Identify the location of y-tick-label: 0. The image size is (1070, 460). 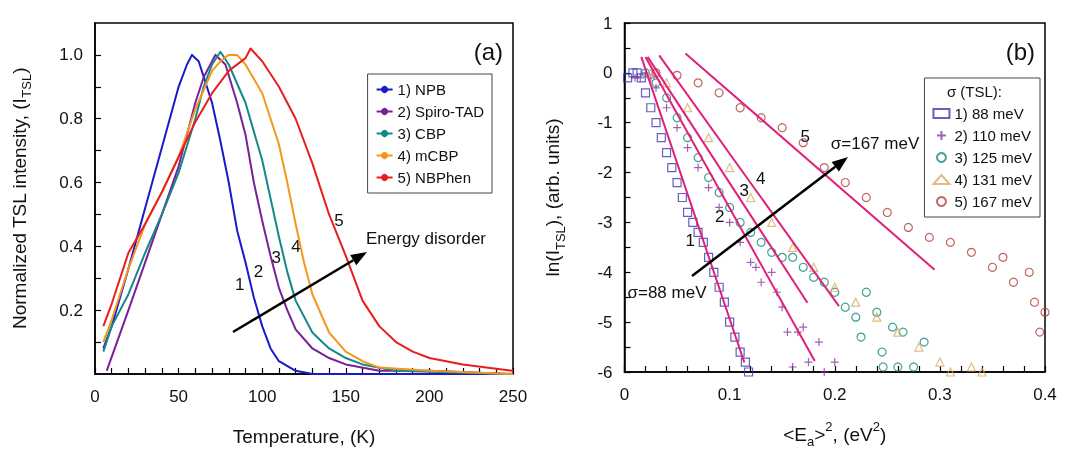
(608, 73).